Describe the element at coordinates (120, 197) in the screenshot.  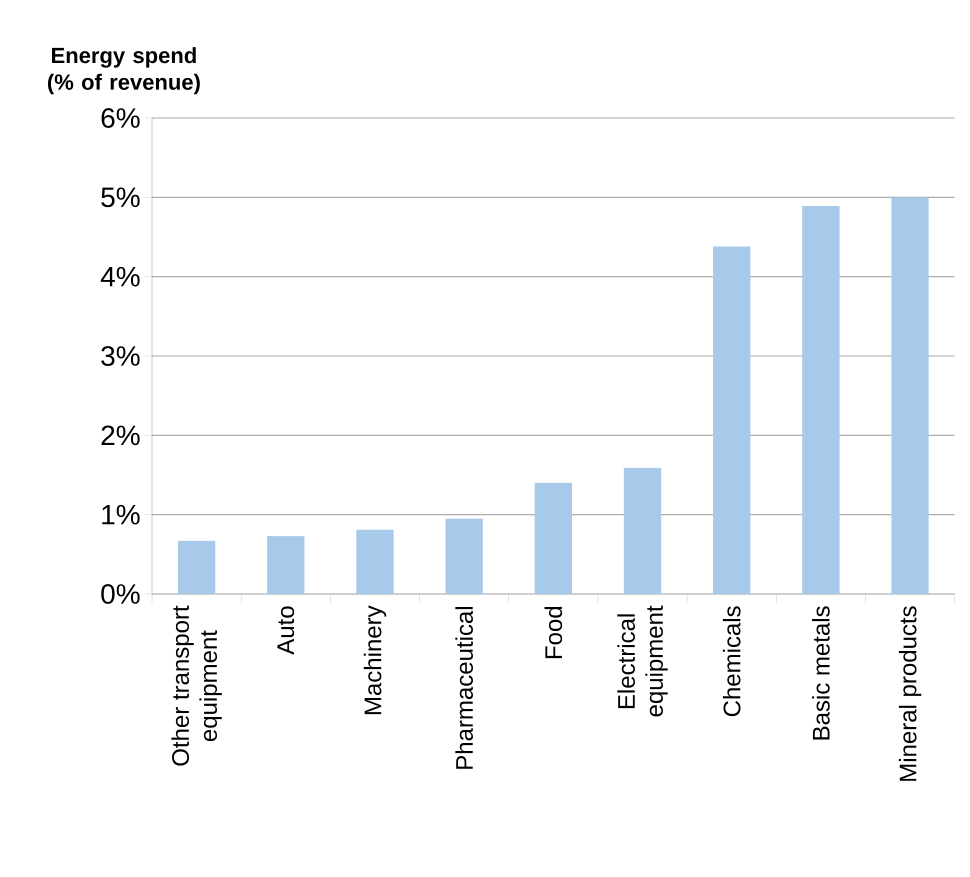
I see `y-tick-label: 5%` at that location.